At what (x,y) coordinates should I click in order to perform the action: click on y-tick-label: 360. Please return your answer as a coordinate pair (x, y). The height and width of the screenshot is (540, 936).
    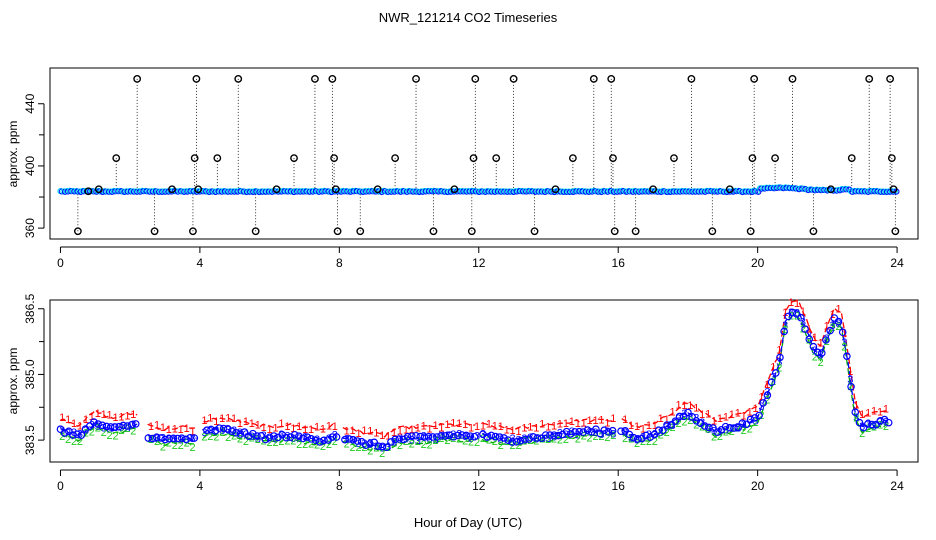
    Looking at the image, I should click on (30, 228).